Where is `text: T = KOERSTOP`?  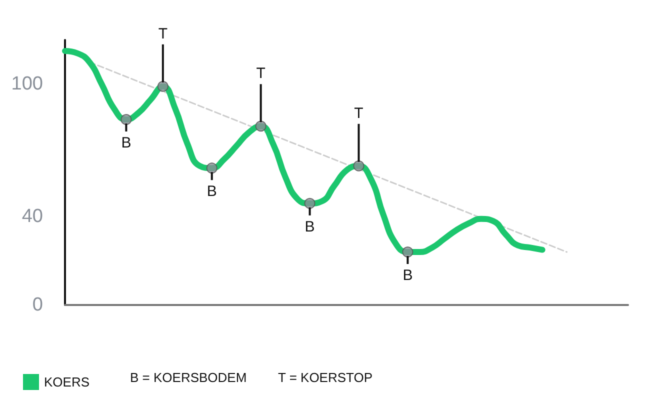
text: T = KOERSTOP is located at coordinates (325, 377).